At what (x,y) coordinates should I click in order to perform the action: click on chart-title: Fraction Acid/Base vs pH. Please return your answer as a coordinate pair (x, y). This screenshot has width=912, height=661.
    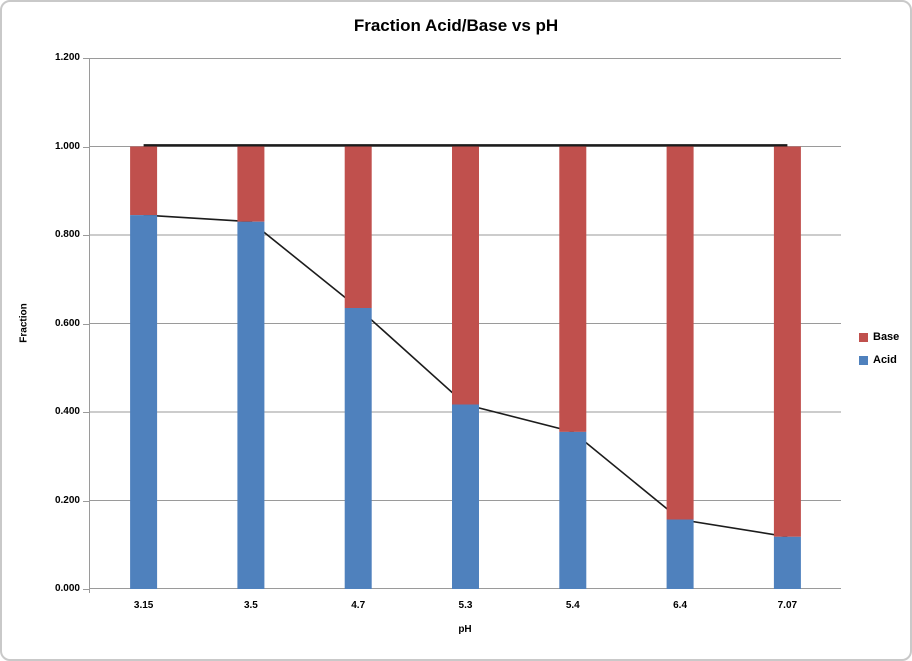
    Looking at the image, I should click on (456, 25).